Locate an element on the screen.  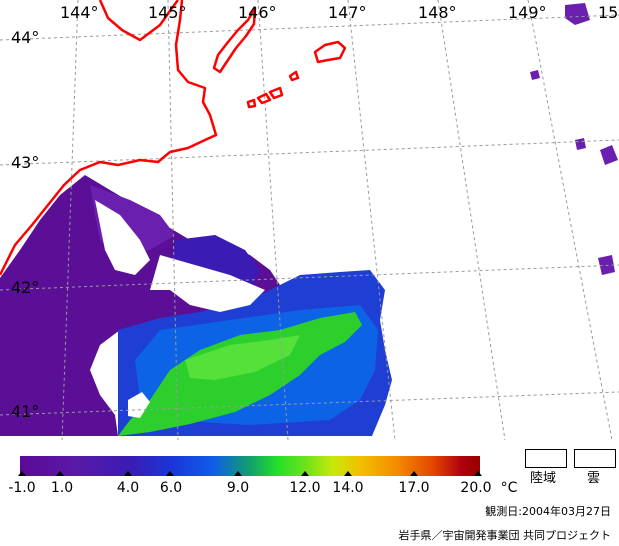
cloud-legend-swatch is located at coordinates (595, 458).